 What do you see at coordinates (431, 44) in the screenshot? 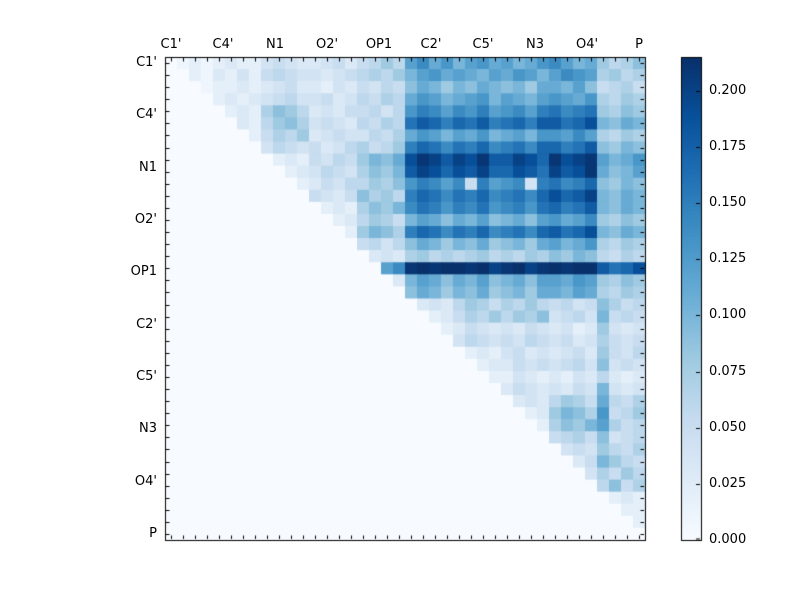
I see `x-axis-label-6: C2'` at bounding box center [431, 44].